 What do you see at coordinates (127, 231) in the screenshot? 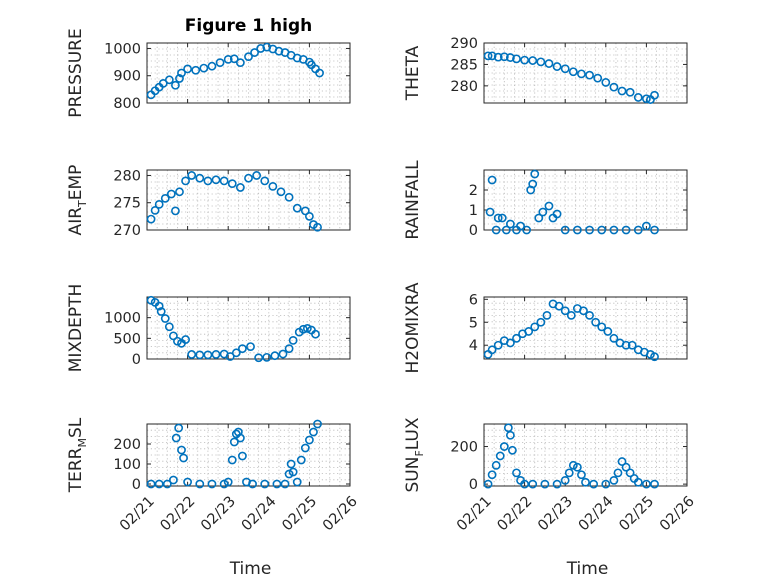
I see `y-tick-label: 270` at bounding box center [127, 231].